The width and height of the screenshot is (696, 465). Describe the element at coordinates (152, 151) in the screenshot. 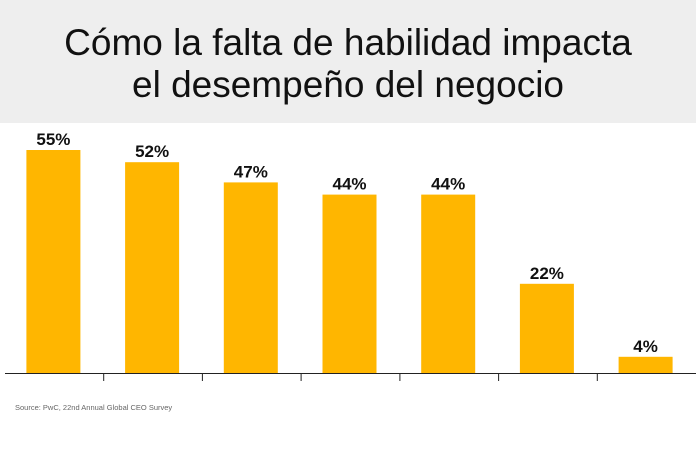

I see `data-label-2: 52%` at that location.